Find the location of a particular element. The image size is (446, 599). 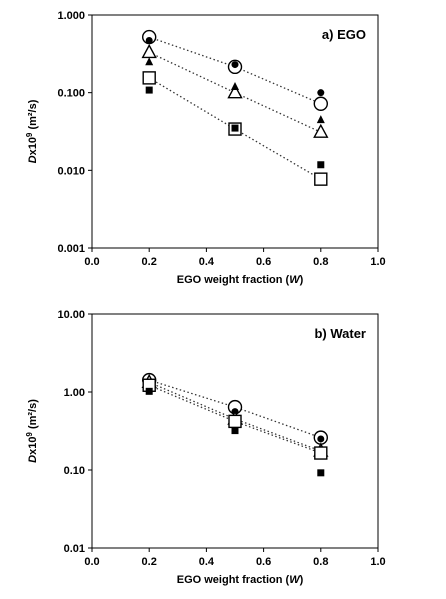

y-tick-label: 0.010 is located at coordinates (71, 171).